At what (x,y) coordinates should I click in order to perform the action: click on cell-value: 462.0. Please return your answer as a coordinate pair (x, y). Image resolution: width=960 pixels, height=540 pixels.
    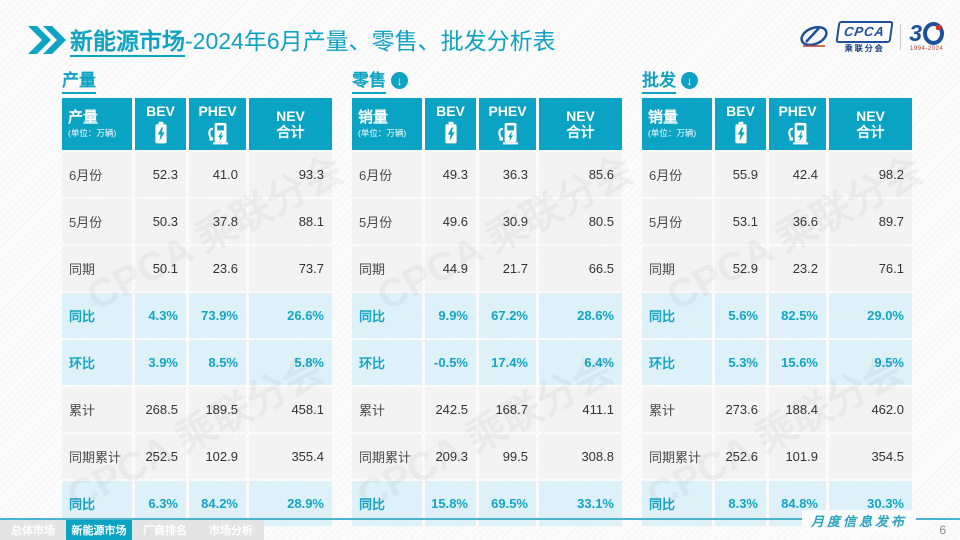
    Looking at the image, I should click on (870, 409).